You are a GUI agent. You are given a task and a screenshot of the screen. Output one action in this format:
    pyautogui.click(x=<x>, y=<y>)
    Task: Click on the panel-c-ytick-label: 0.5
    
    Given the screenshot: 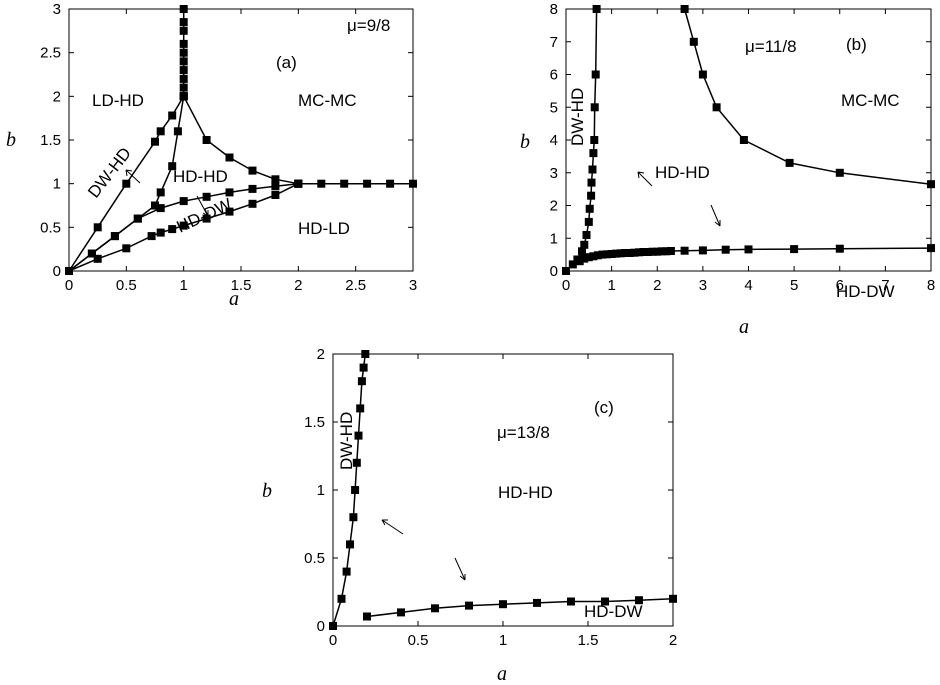 What is the action you would take?
    pyautogui.click(x=314, y=558)
    